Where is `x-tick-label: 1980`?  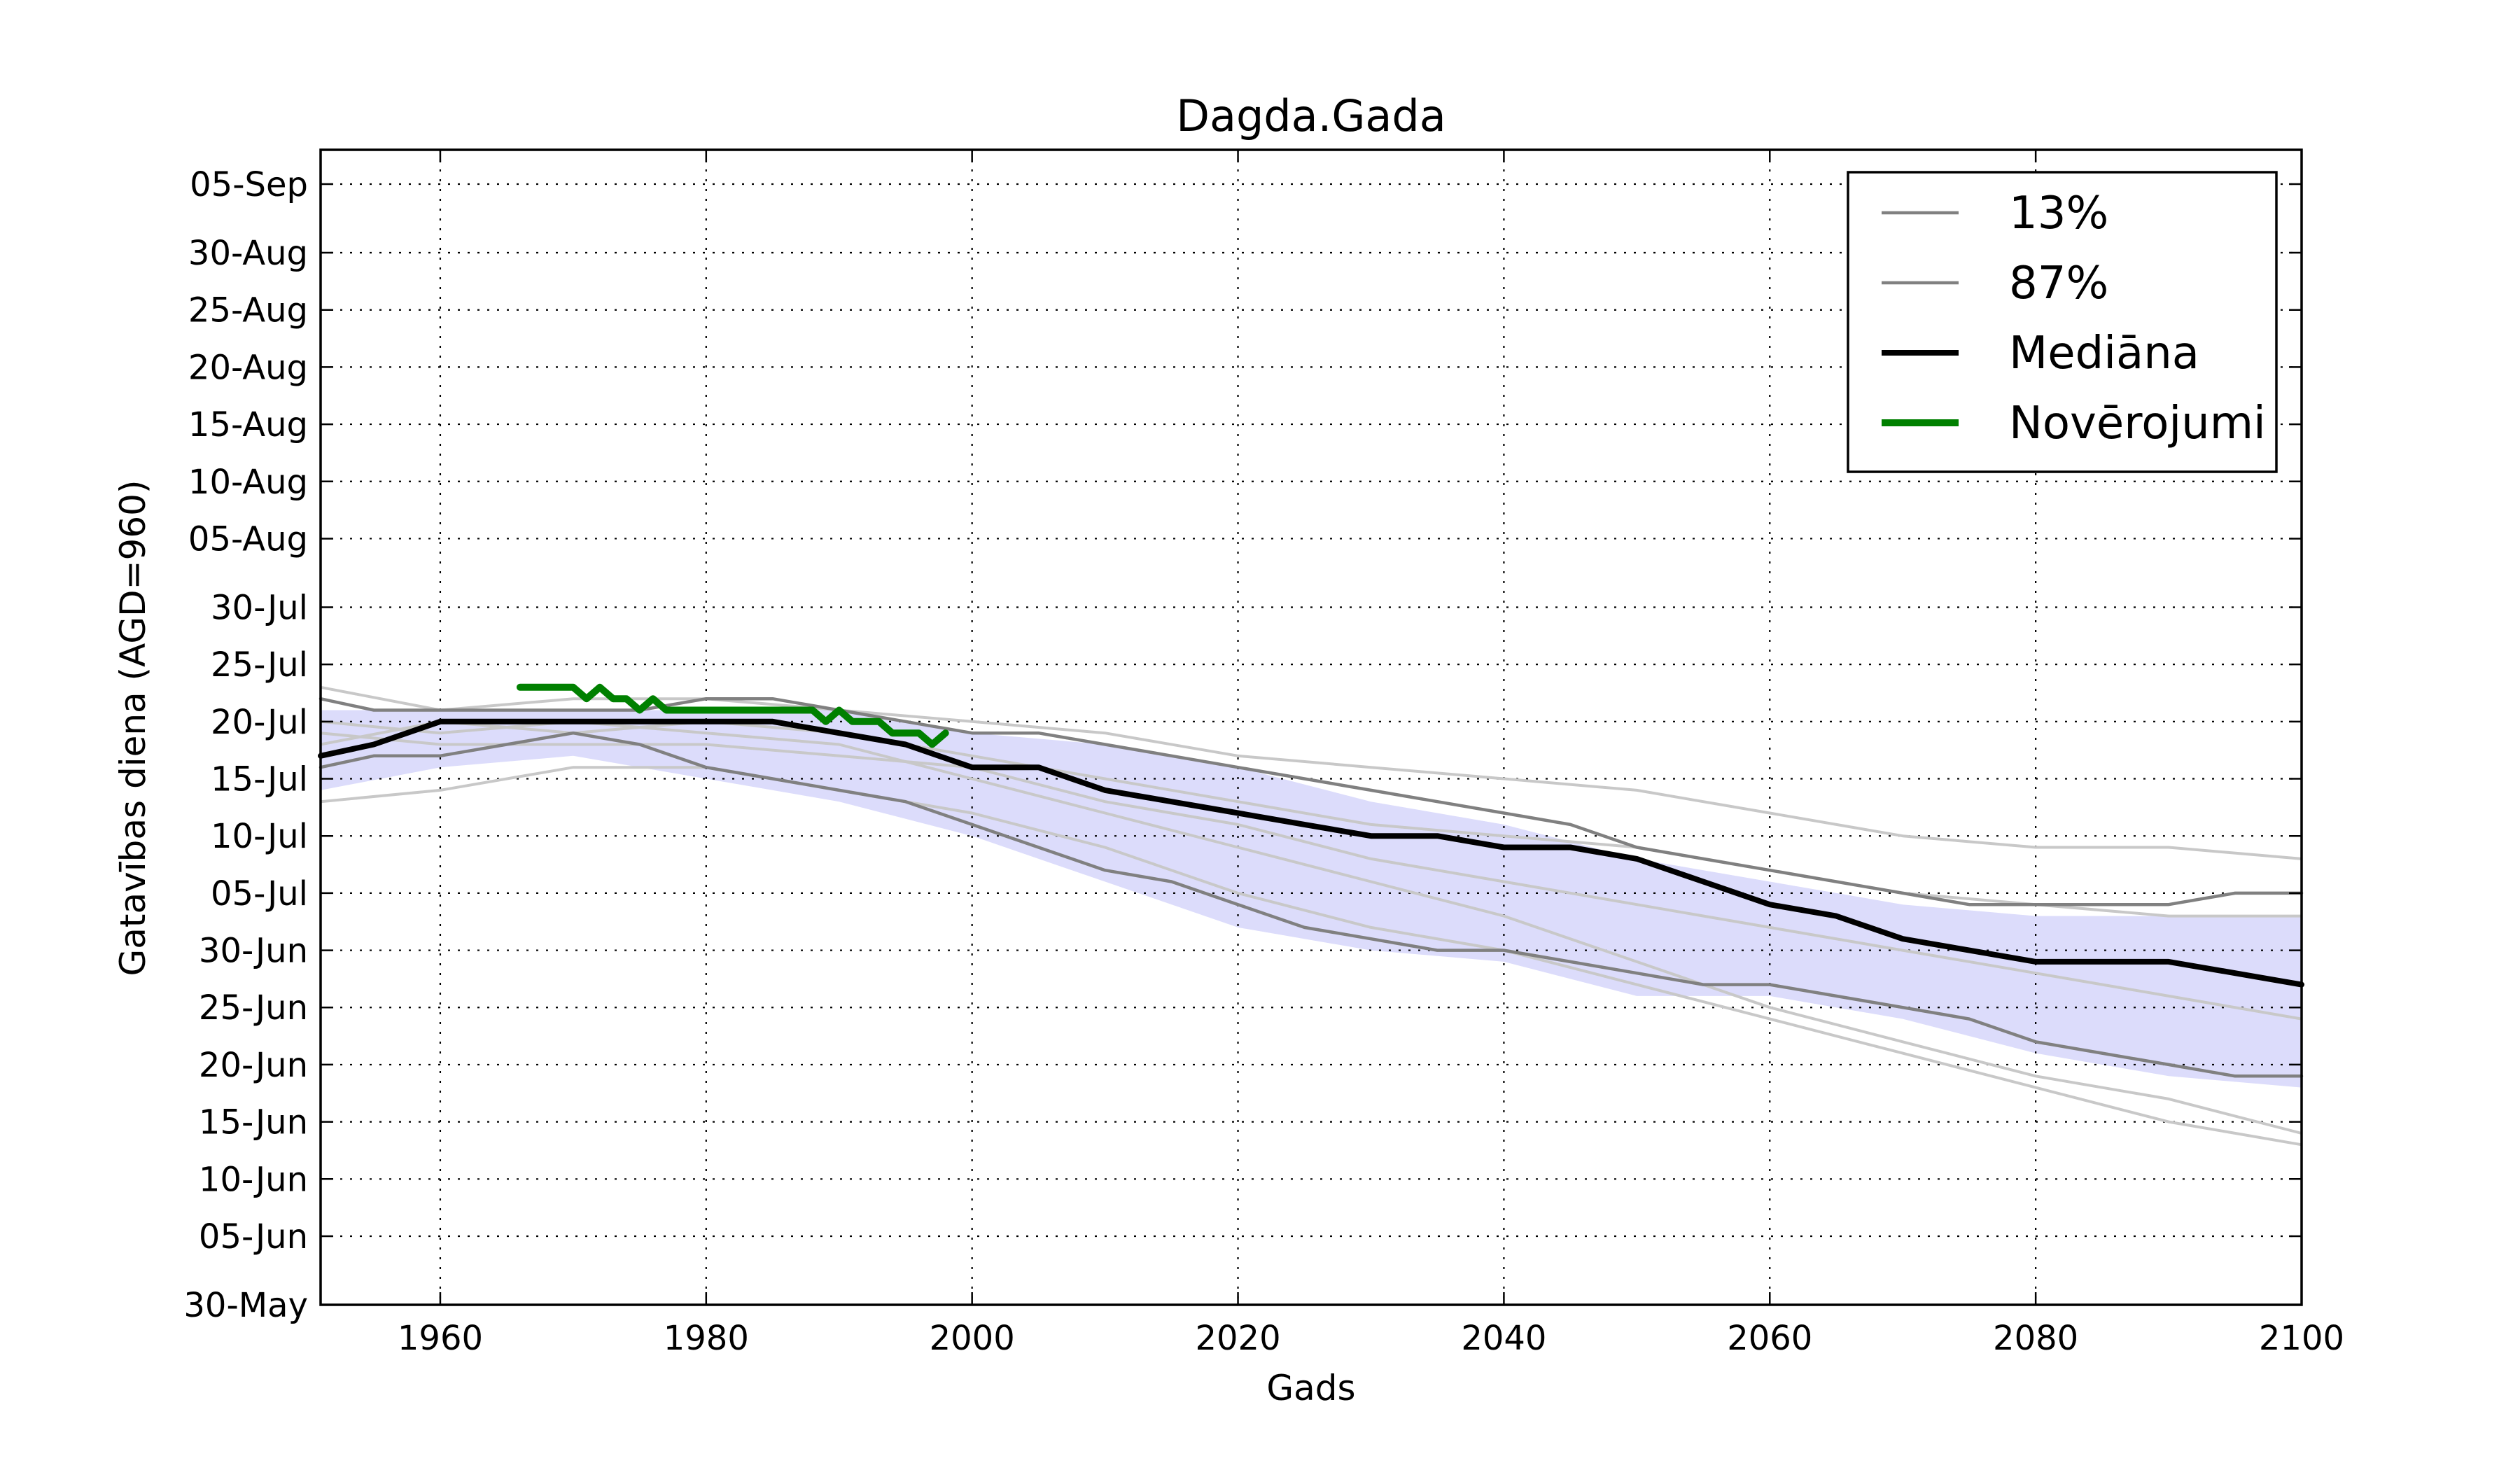
x-tick-label: 1980 is located at coordinates (706, 1338).